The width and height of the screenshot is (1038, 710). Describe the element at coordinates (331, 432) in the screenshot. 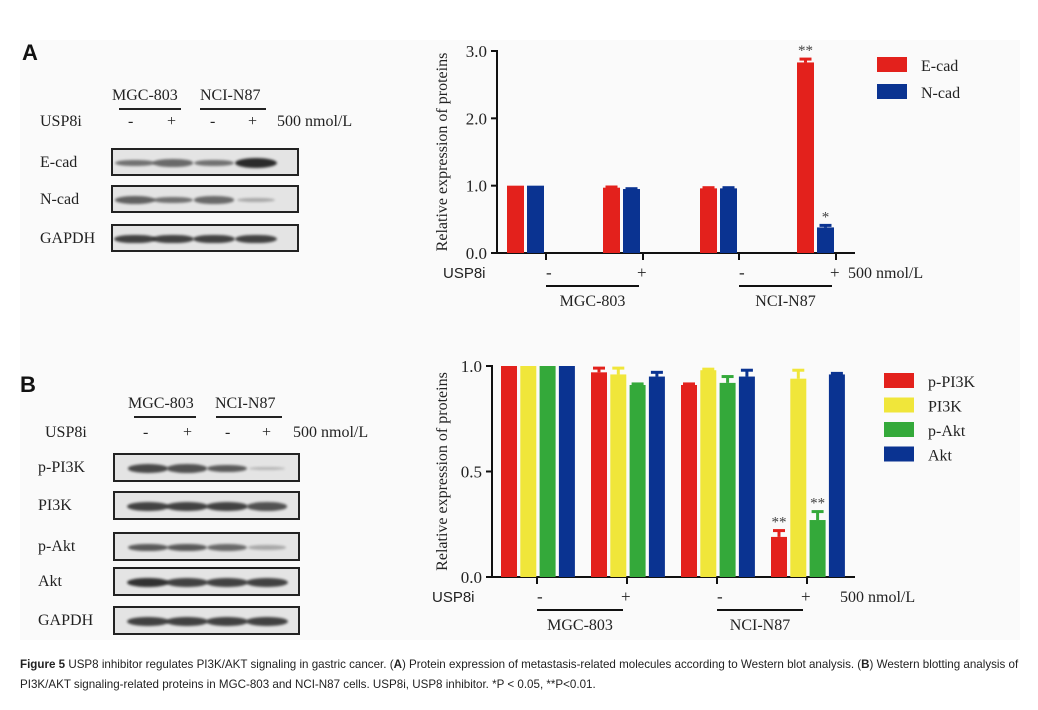

I see `blot-b-dose-label: 500 nmol/L` at that location.